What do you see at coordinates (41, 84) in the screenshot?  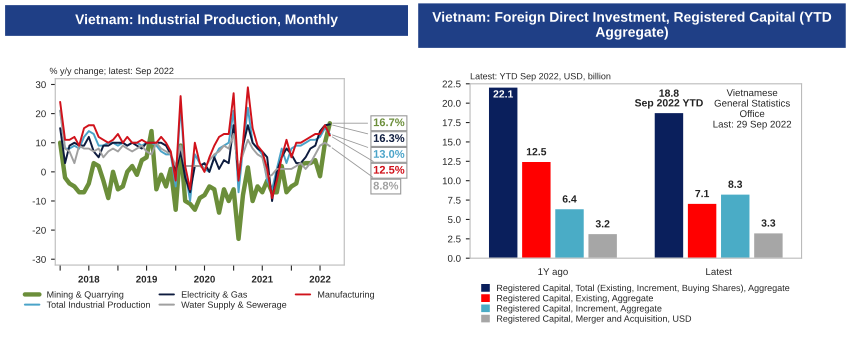 I see `y-tick-label: 30` at bounding box center [41, 84].